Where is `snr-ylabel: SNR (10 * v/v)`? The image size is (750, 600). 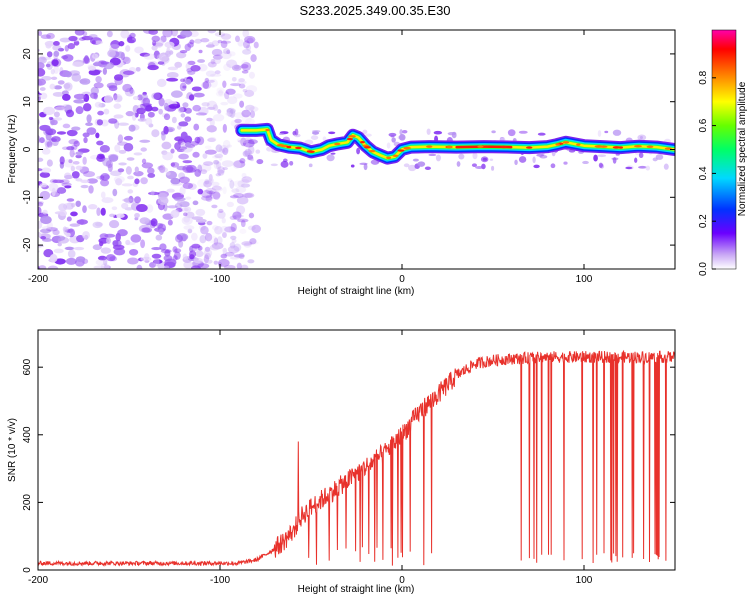
snr-ylabel: SNR (10 * v/v) is located at coordinates (12, 450).